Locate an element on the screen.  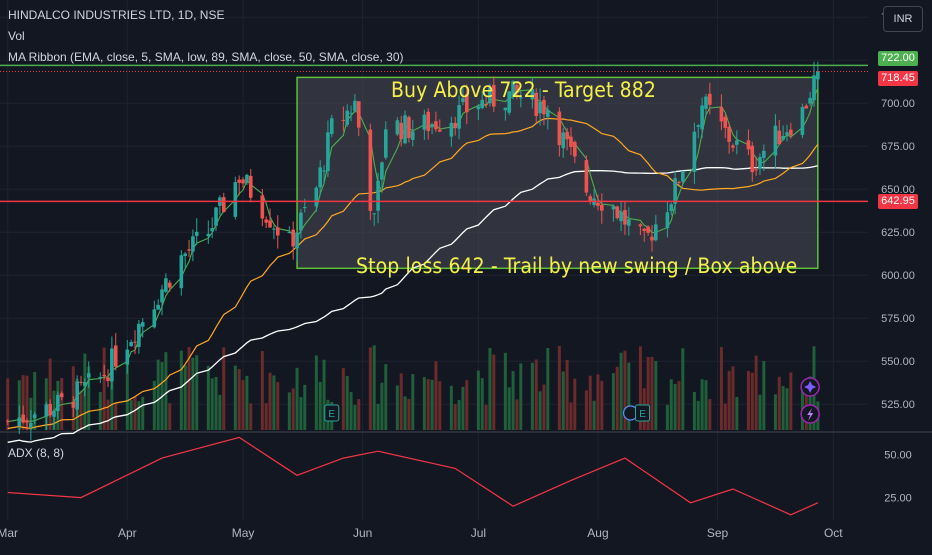
x-axis-tick-label: Sep is located at coordinates (718, 533).